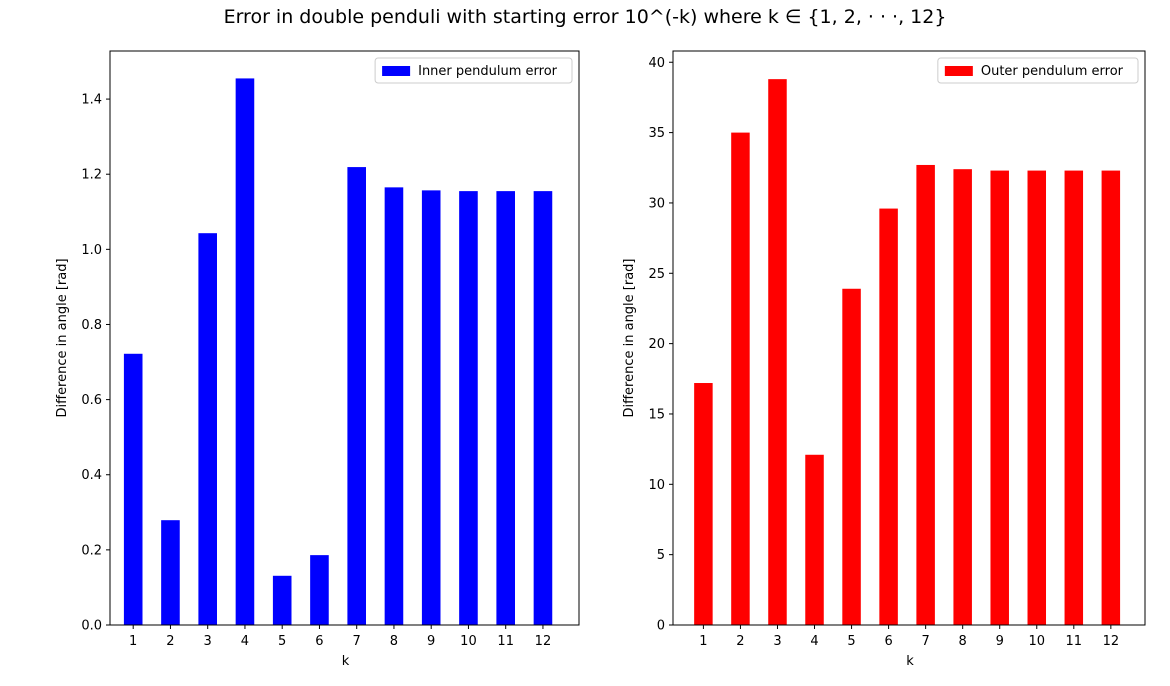 This screenshot has height=686, width=1170. Describe the element at coordinates (656, 485) in the screenshot. I see `y-tick-label: 10` at that location.